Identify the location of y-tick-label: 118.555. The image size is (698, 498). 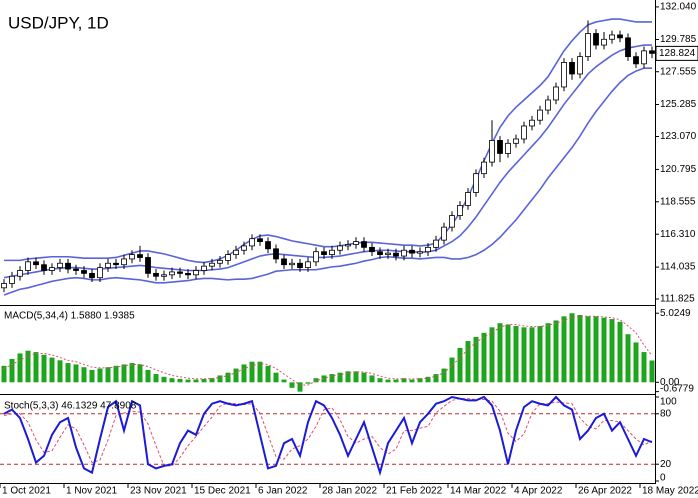
(678, 201).